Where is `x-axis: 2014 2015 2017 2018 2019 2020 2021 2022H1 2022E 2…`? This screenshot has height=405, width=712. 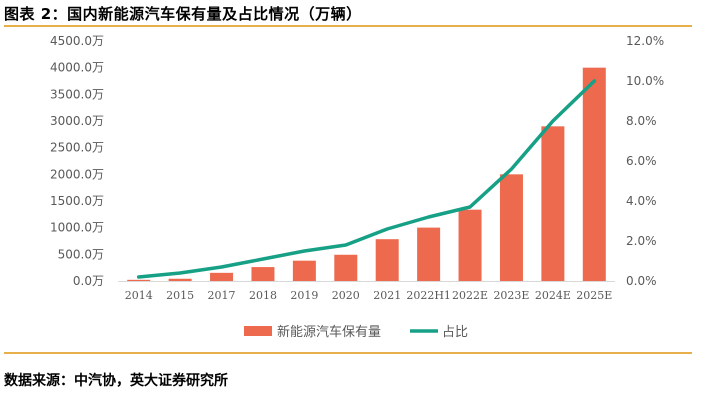 x-axis: 2014 2015 2017 2018 2019 2020 2021 2022H1 2022E 2… is located at coordinates (369, 295).